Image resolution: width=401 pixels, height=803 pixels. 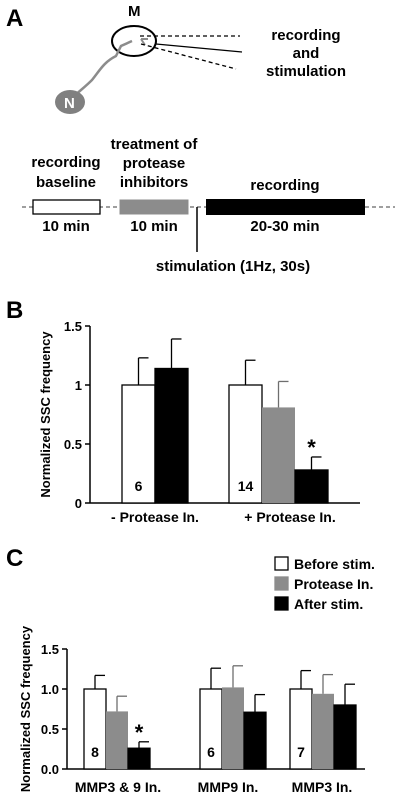 I want to click on duration-baseline: 10 min, so click(x=66, y=226).